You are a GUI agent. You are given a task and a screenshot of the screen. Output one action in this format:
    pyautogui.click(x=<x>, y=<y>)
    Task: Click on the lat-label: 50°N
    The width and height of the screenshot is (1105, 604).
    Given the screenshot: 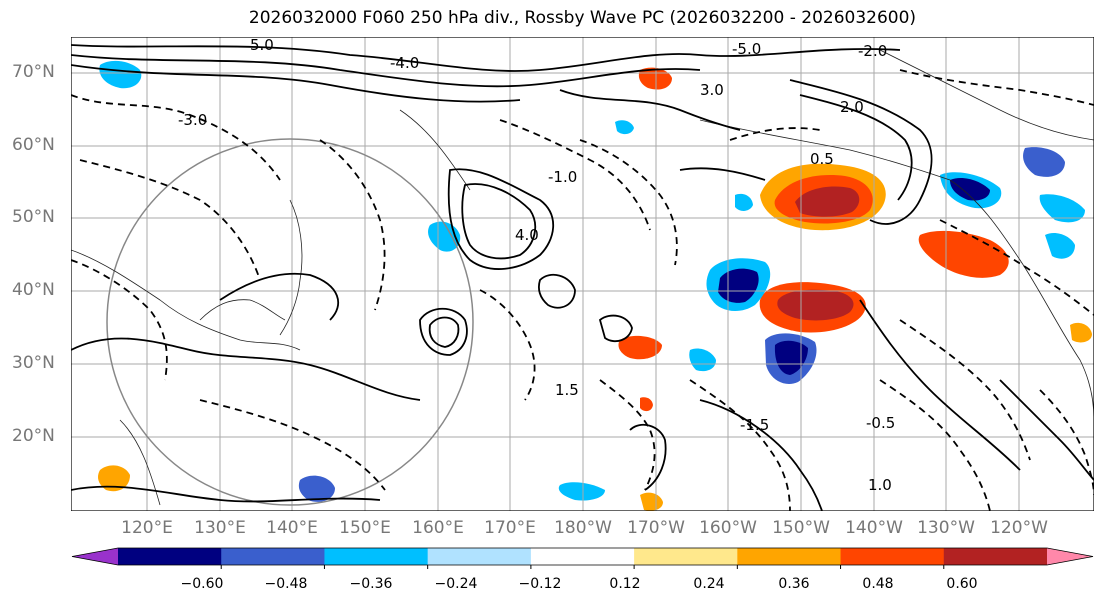 What is the action you would take?
    pyautogui.click(x=33, y=217)
    